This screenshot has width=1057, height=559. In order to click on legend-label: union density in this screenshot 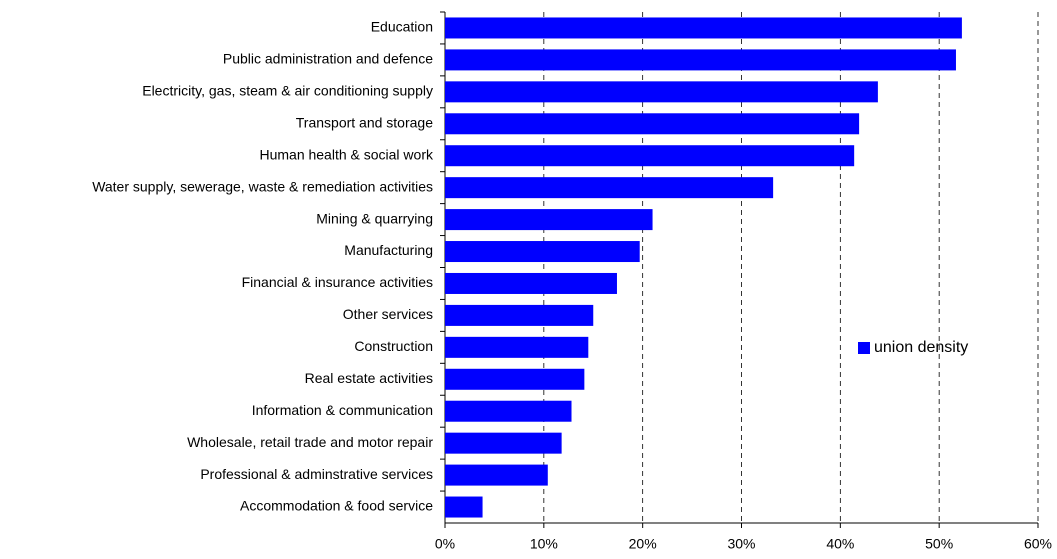, I will do `click(921, 347)`.